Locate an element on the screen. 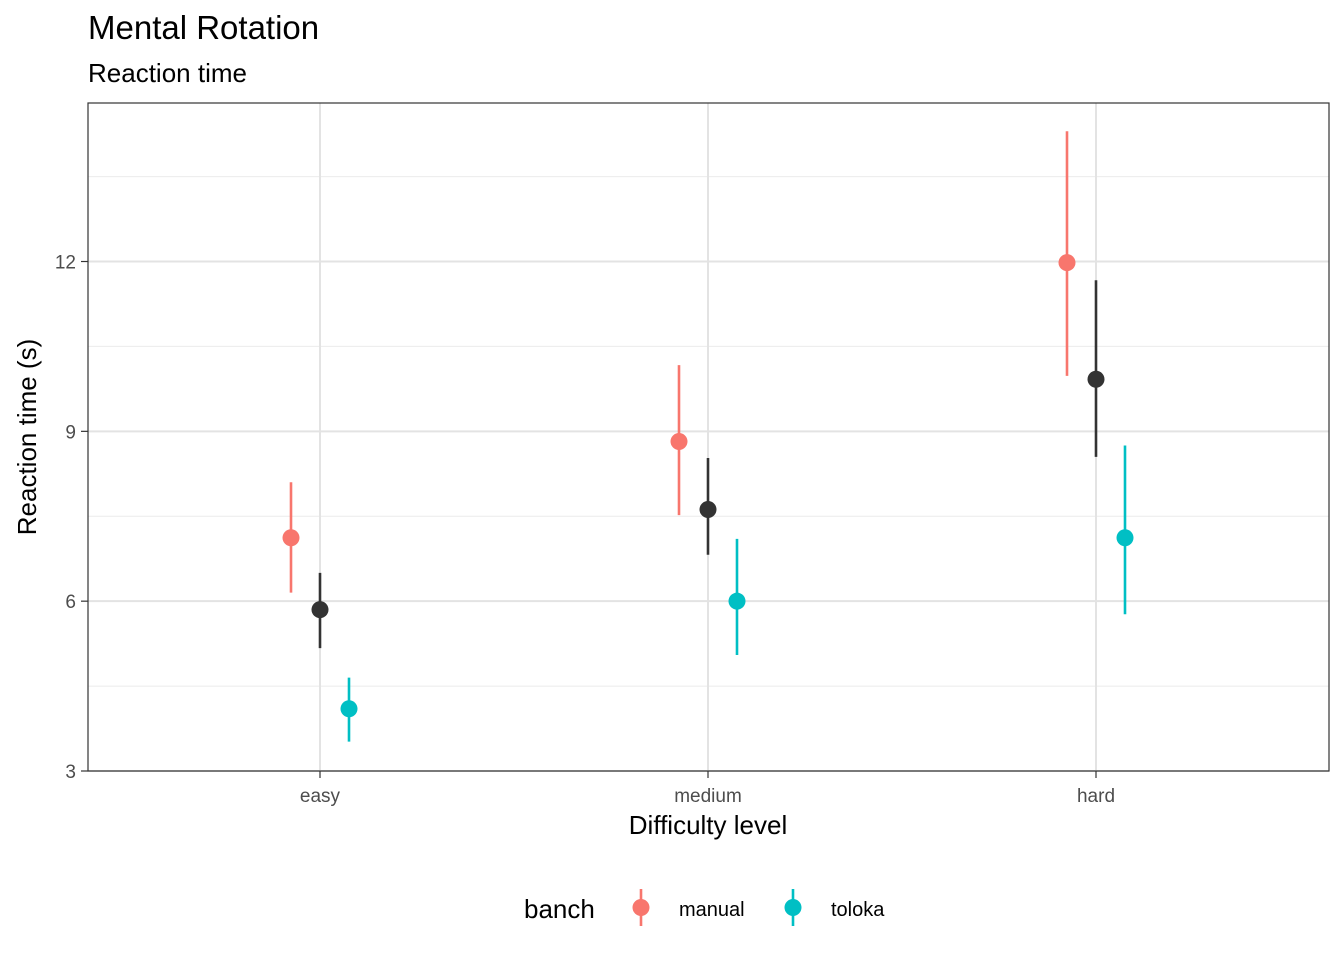 Image resolution: width=1344 pixels, height=960 pixels. chart-title: Mental Rotation is located at coordinates (204, 27).